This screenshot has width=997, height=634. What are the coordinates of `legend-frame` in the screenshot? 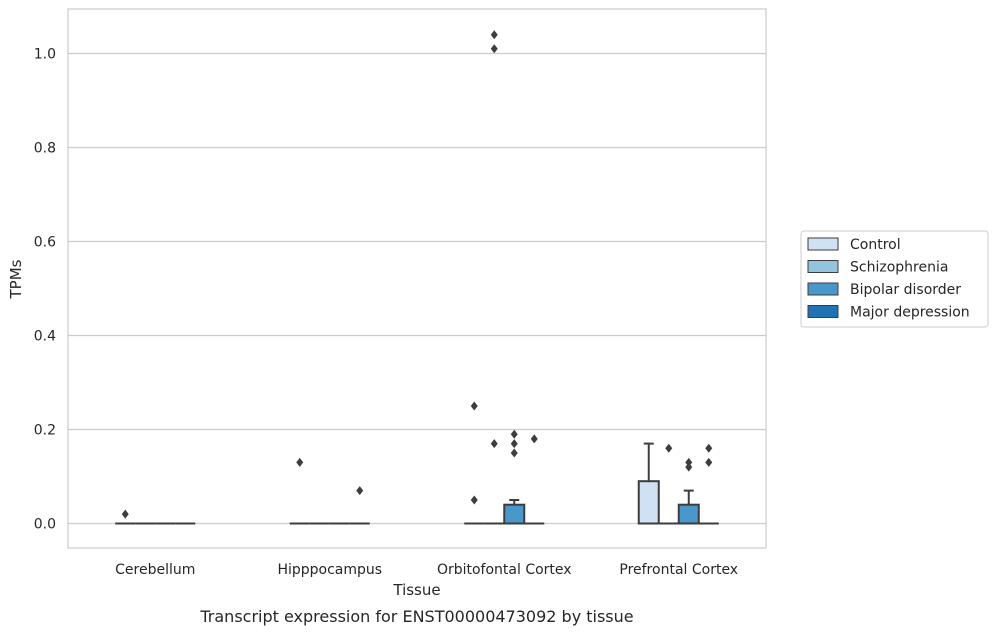 It's located at (894, 279).